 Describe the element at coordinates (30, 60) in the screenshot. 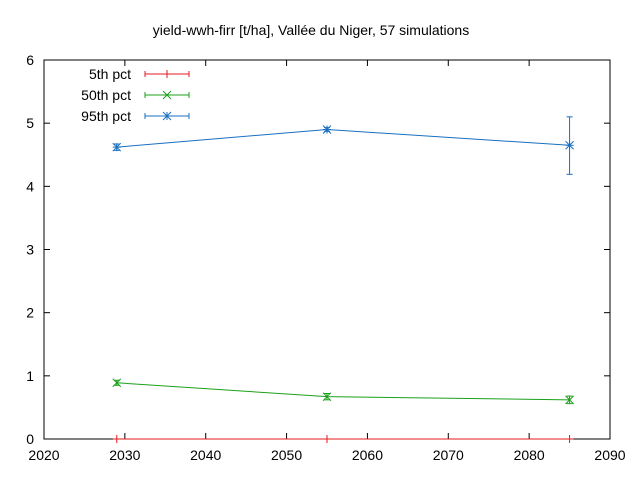

I see `y-tick-label: 6` at that location.